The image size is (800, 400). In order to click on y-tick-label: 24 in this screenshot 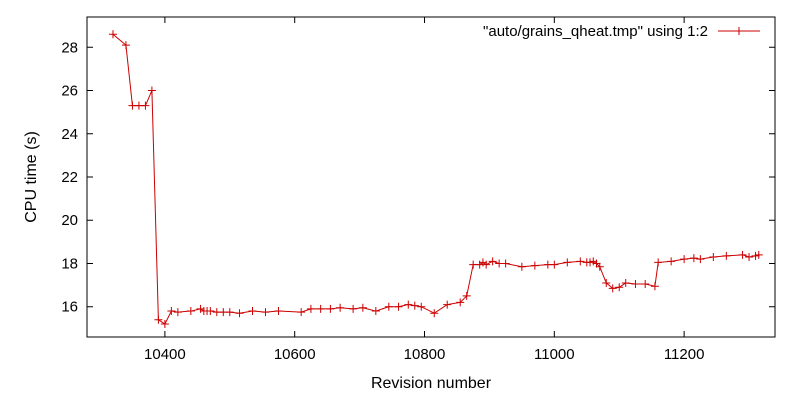, I will do `click(69, 134)`.